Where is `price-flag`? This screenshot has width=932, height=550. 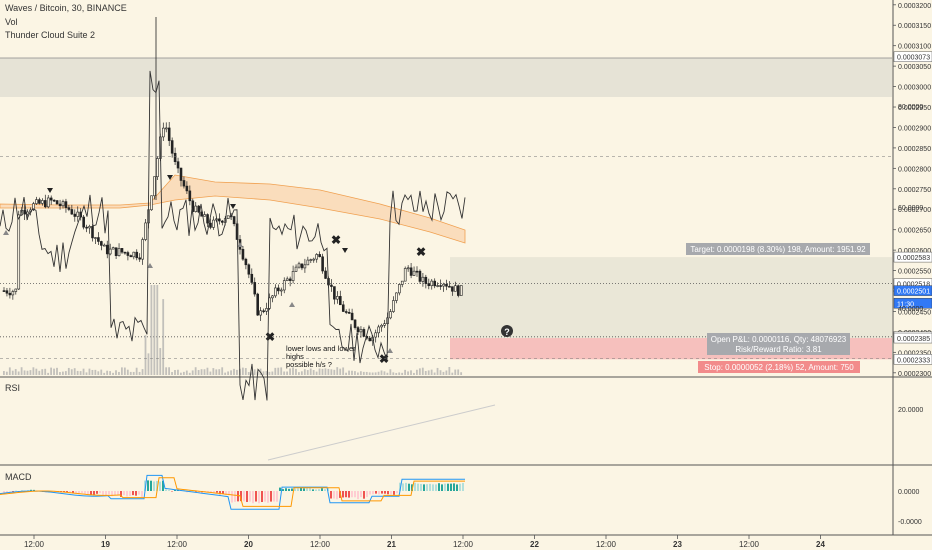 price-flag is located at coordinates (912, 338).